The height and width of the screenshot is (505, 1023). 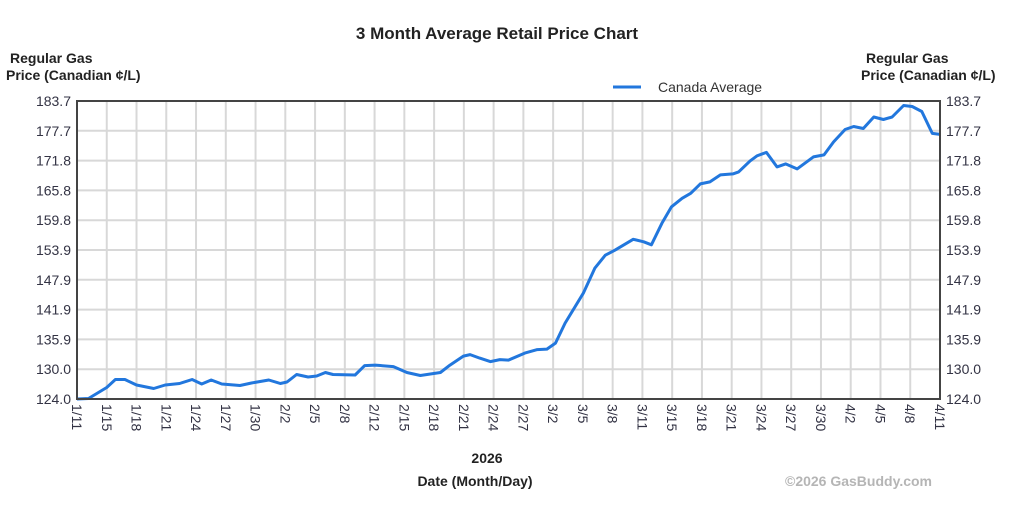 I want to click on y-tick-label-left: 147.9, so click(x=53, y=280).